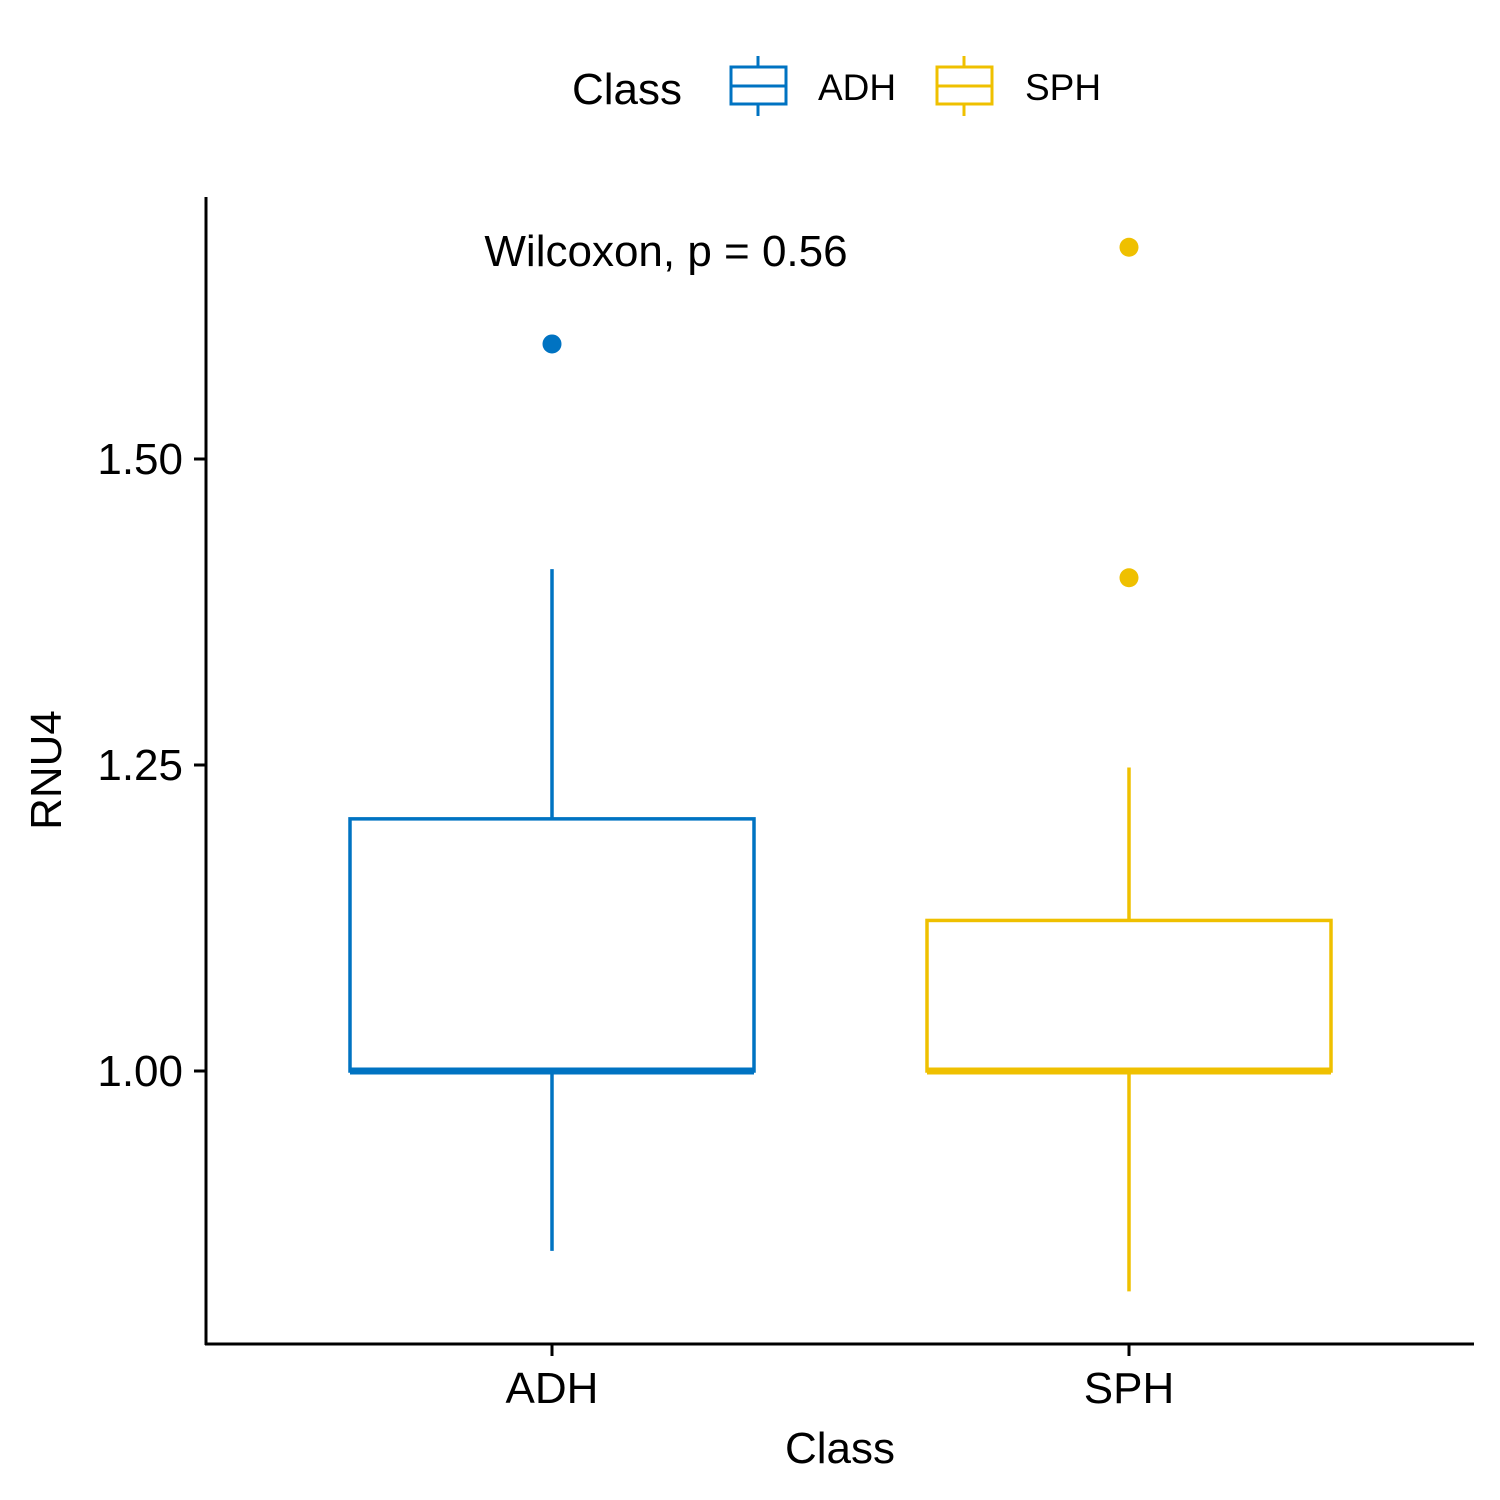  I want to click on y-tick-label: 1.25, so click(140, 765).